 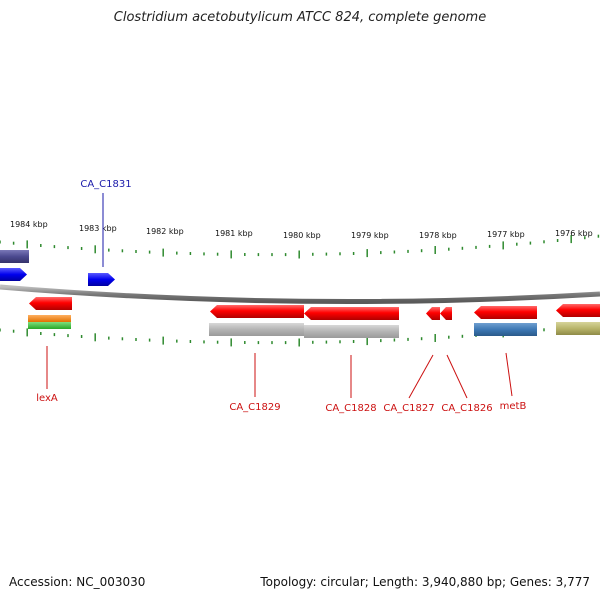 I want to click on forward-genes, so click(x=57, y=268).